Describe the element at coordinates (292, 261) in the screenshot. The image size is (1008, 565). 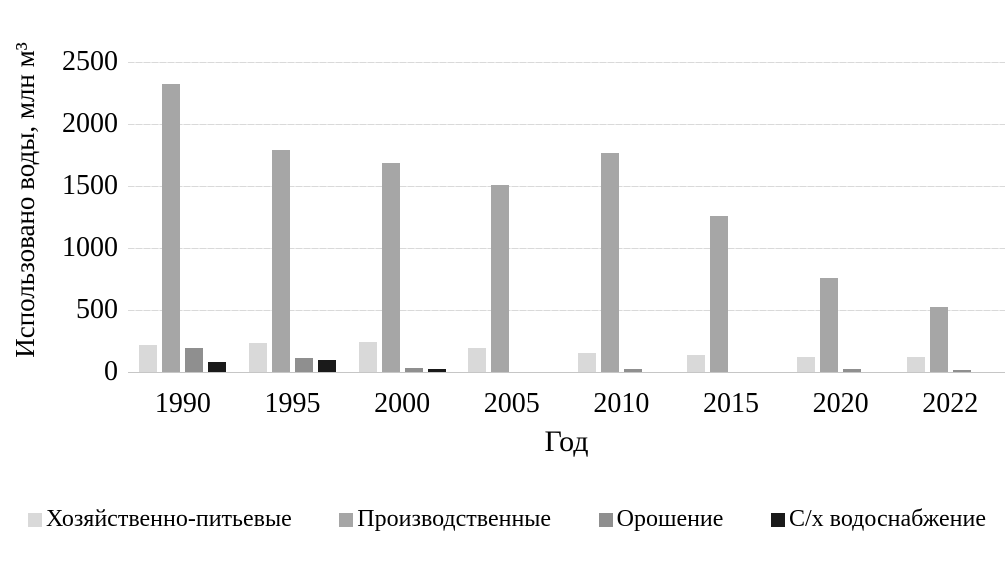
I see `bar-group-1995` at that location.